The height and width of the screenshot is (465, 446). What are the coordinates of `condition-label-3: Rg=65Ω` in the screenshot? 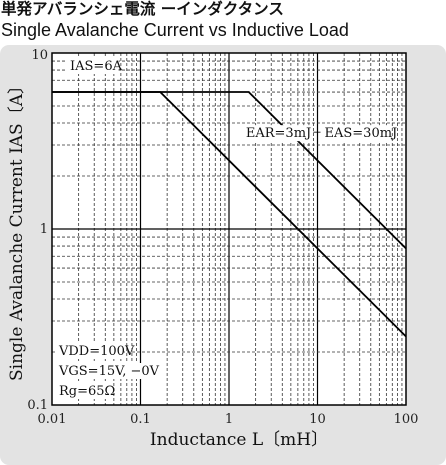 It's located at (87, 391).